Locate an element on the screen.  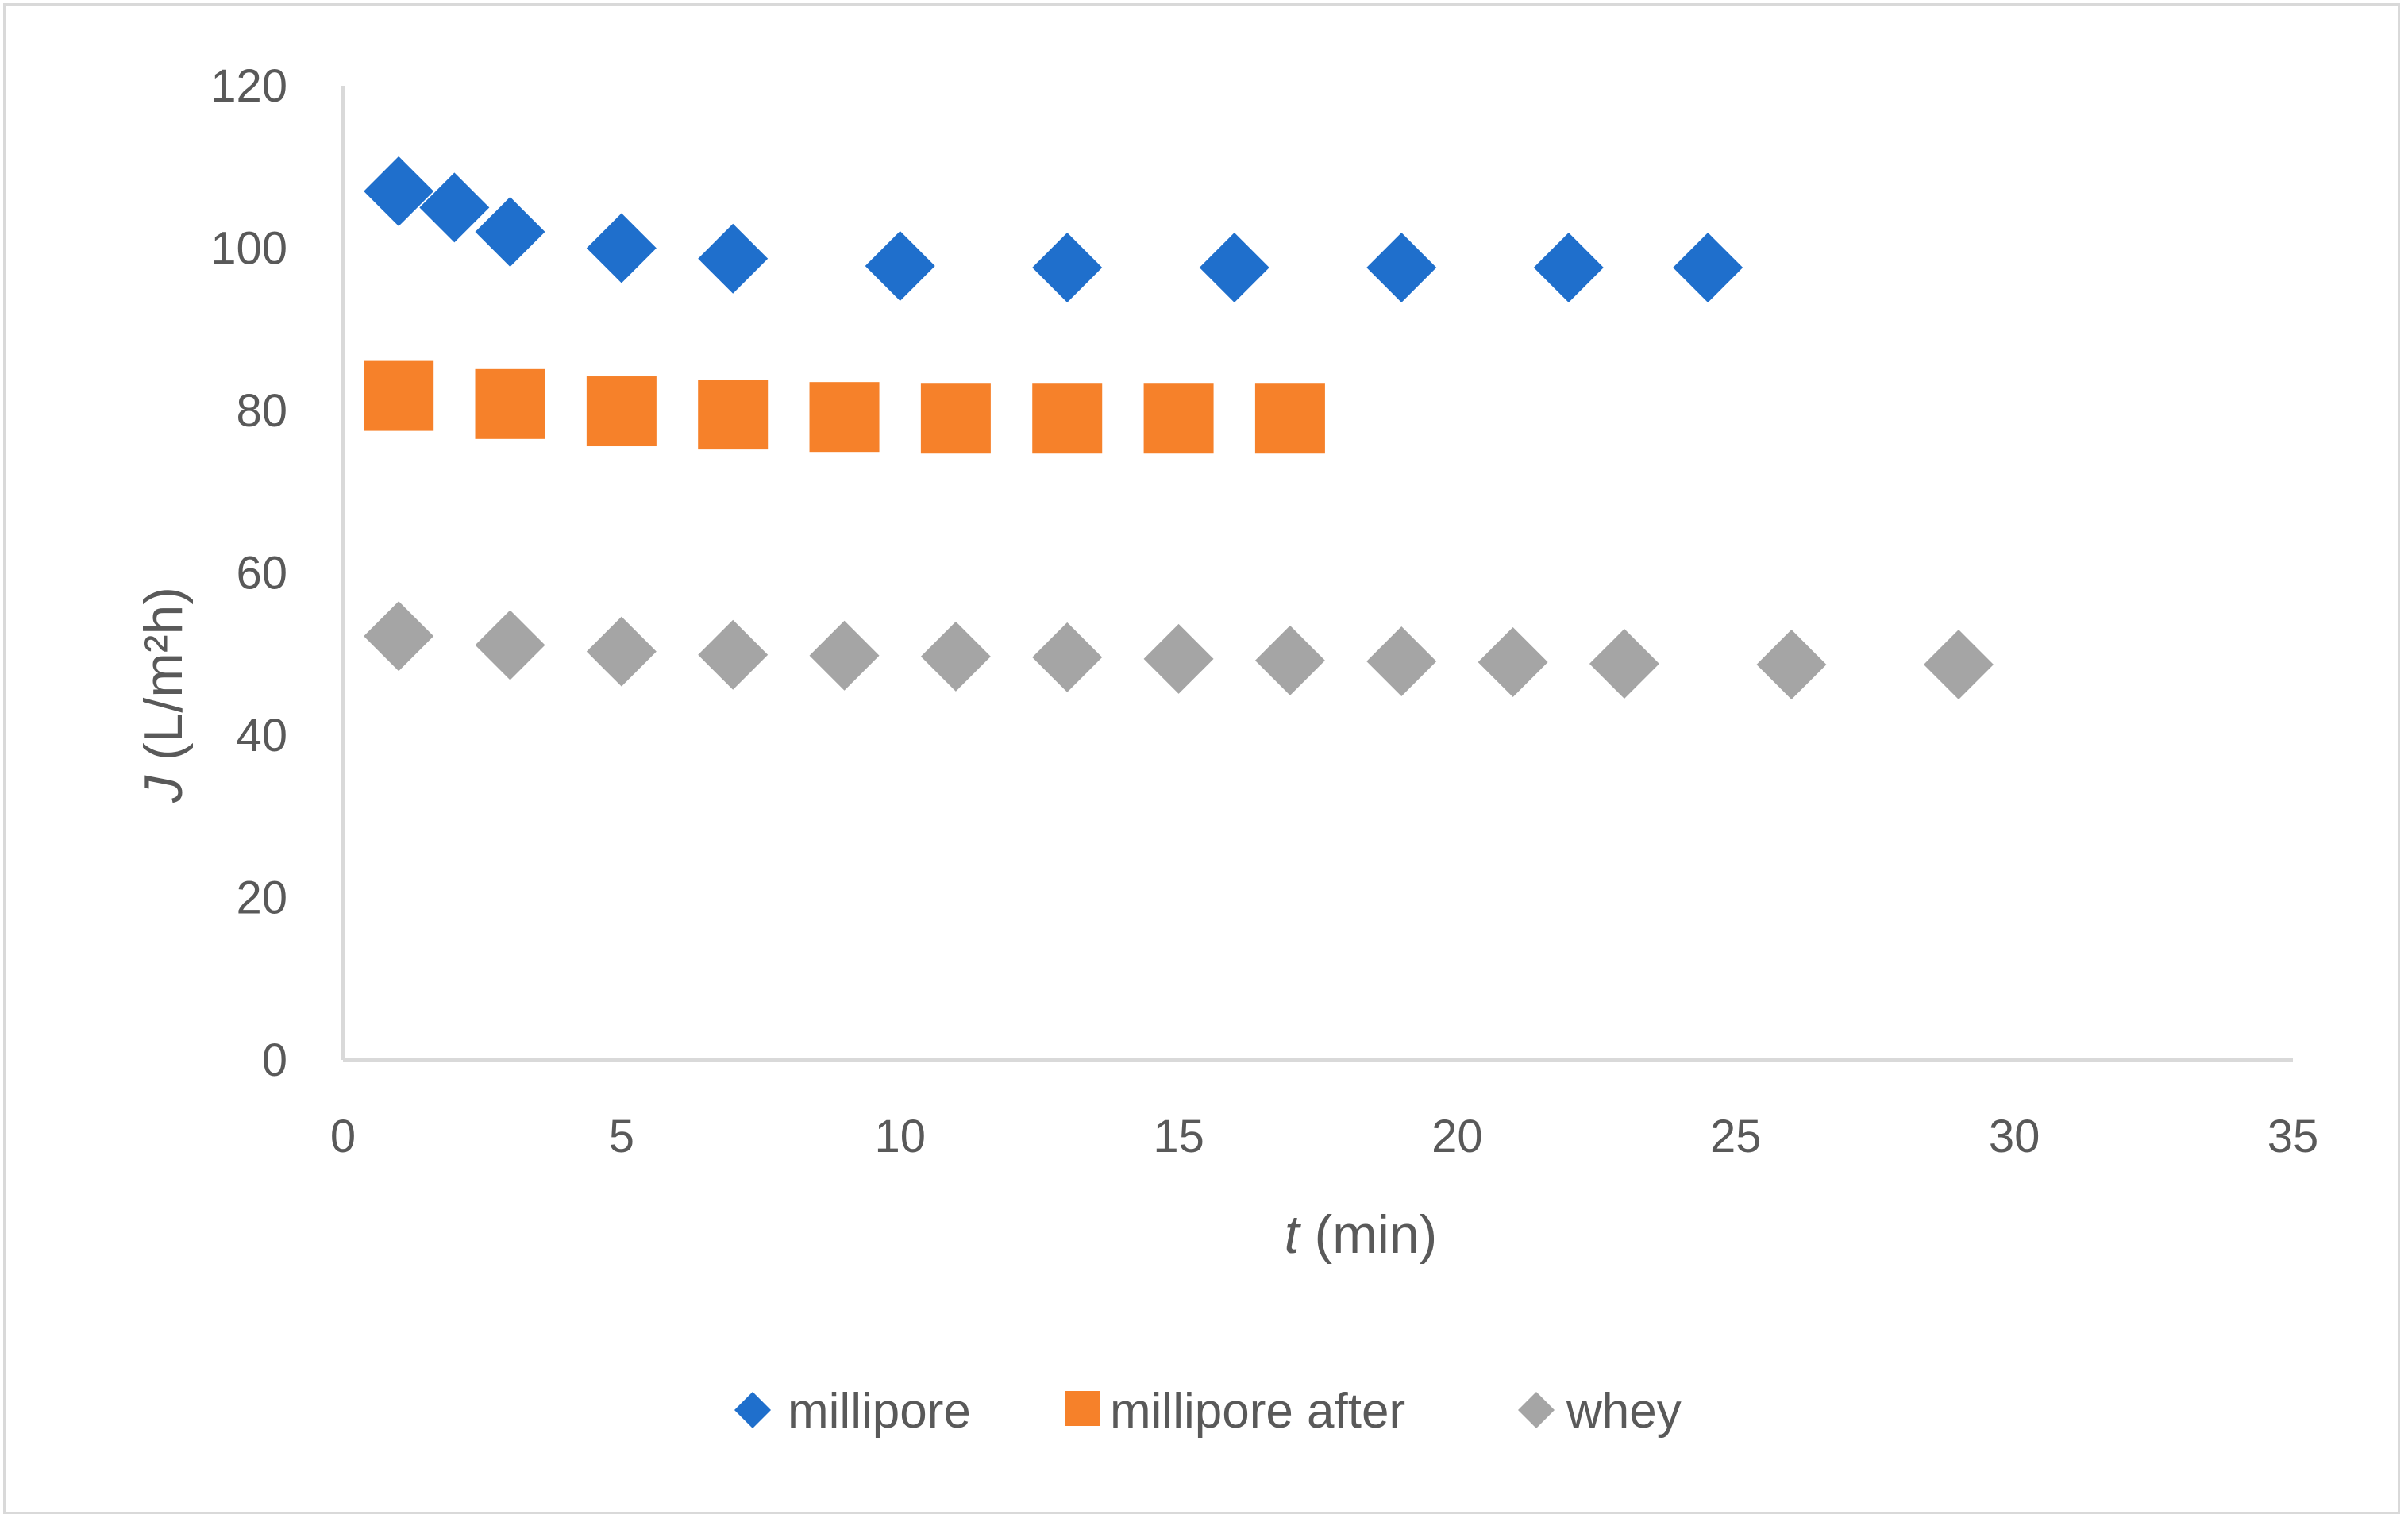
series-millipore-after is located at coordinates (845, 407).